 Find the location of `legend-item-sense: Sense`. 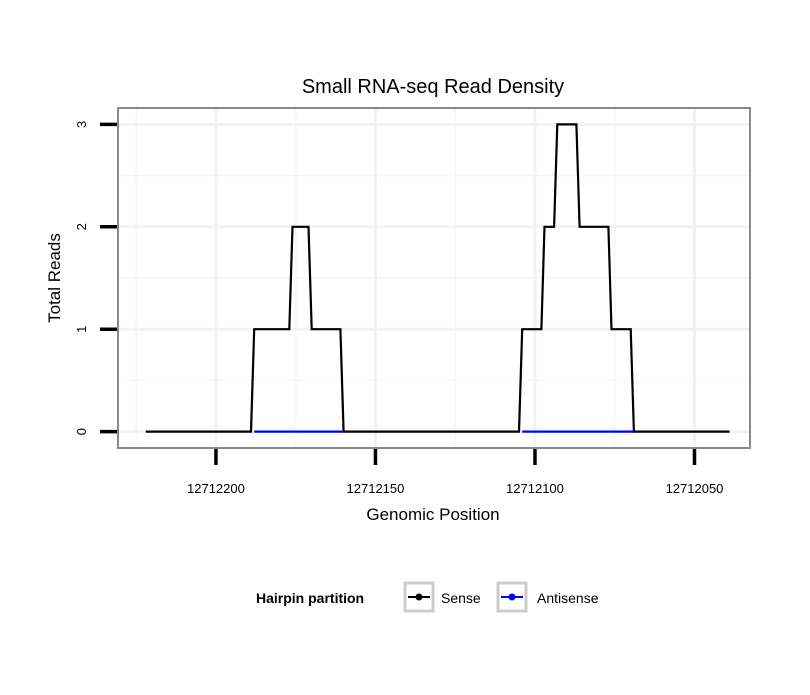

legend-item-sense: Sense is located at coordinates (442, 597).